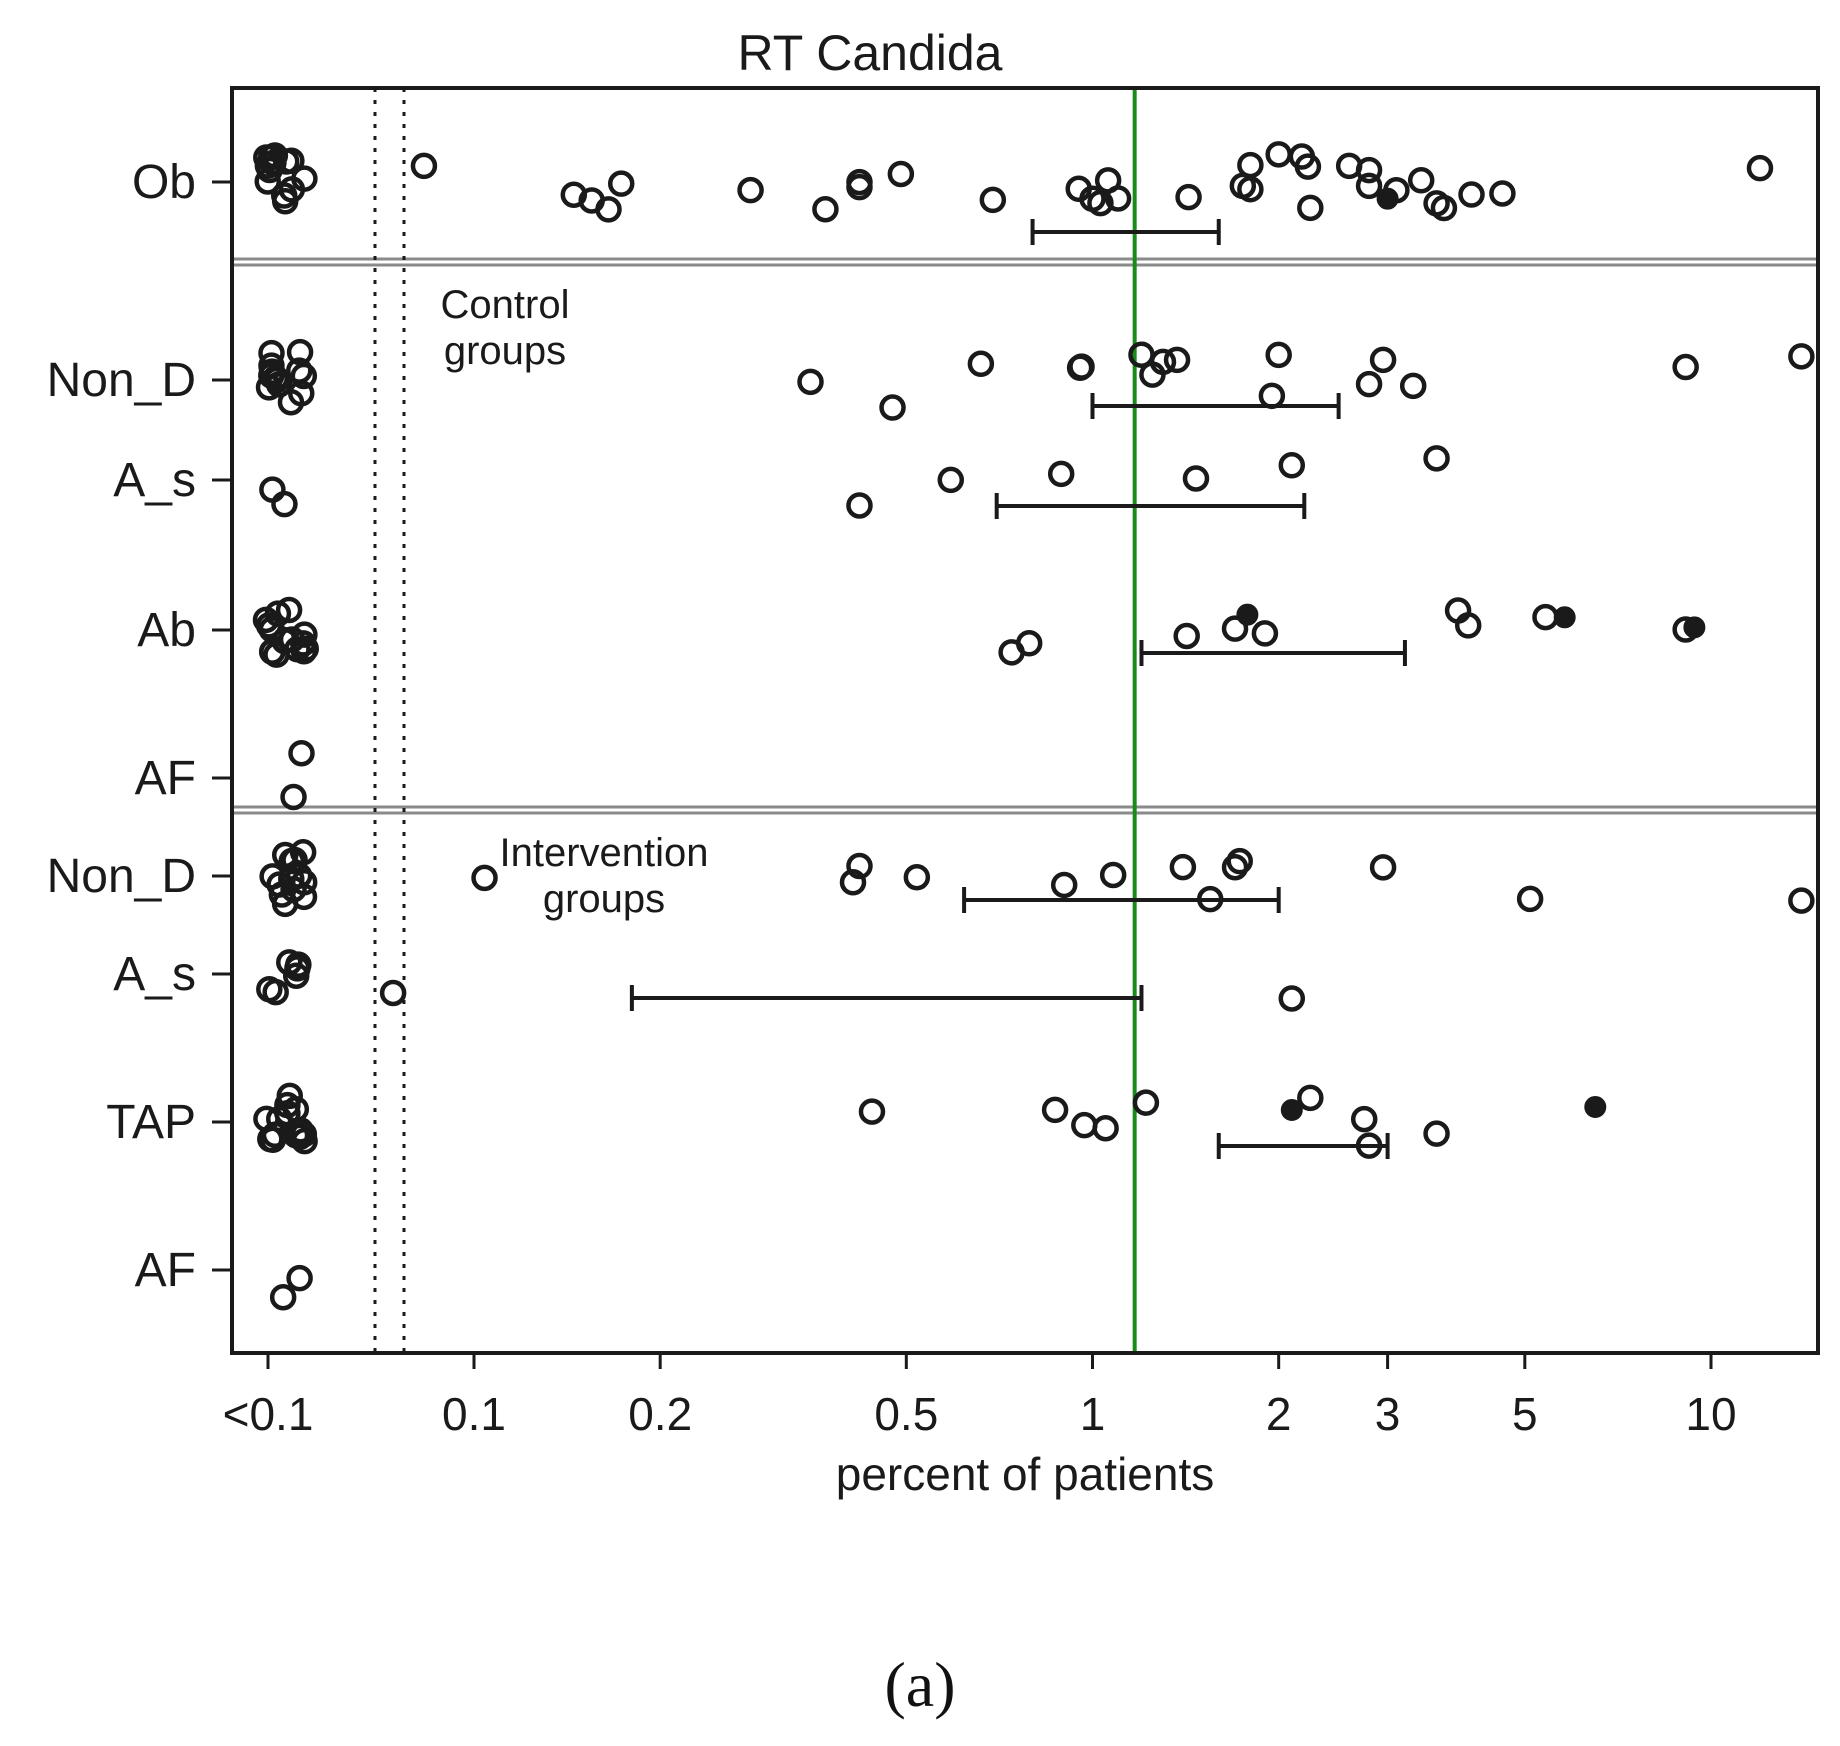 Image resolution: width=1840 pixels, height=1746 pixels. What do you see at coordinates (164, 182) in the screenshot?
I see `y-tick-label: Ob` at bounding box center [164, 182].